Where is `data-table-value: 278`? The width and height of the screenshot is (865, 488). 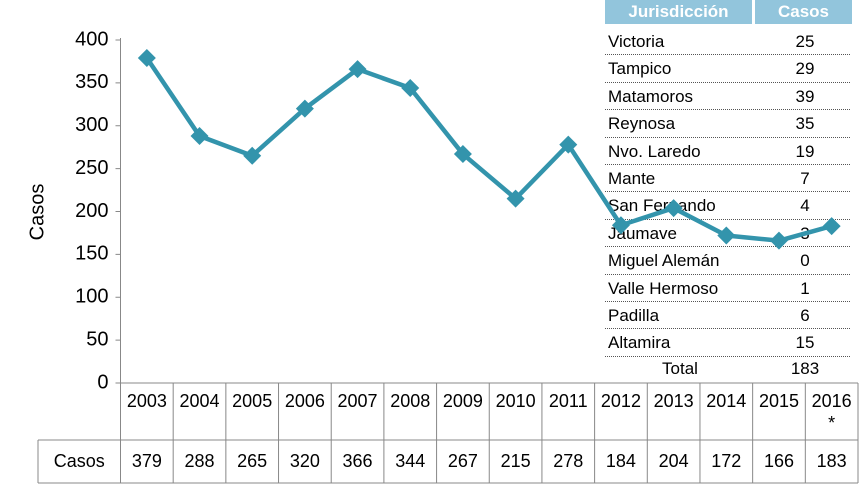 data-table-value: 278 is located at coordinates (568, 461).